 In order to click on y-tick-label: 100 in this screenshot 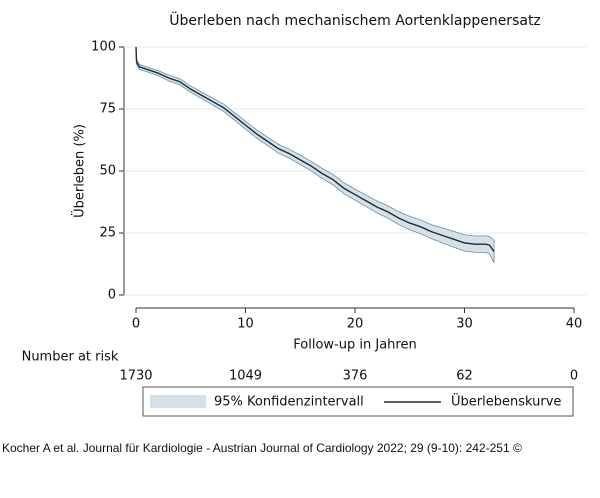, I will do `click(103, 47)`.